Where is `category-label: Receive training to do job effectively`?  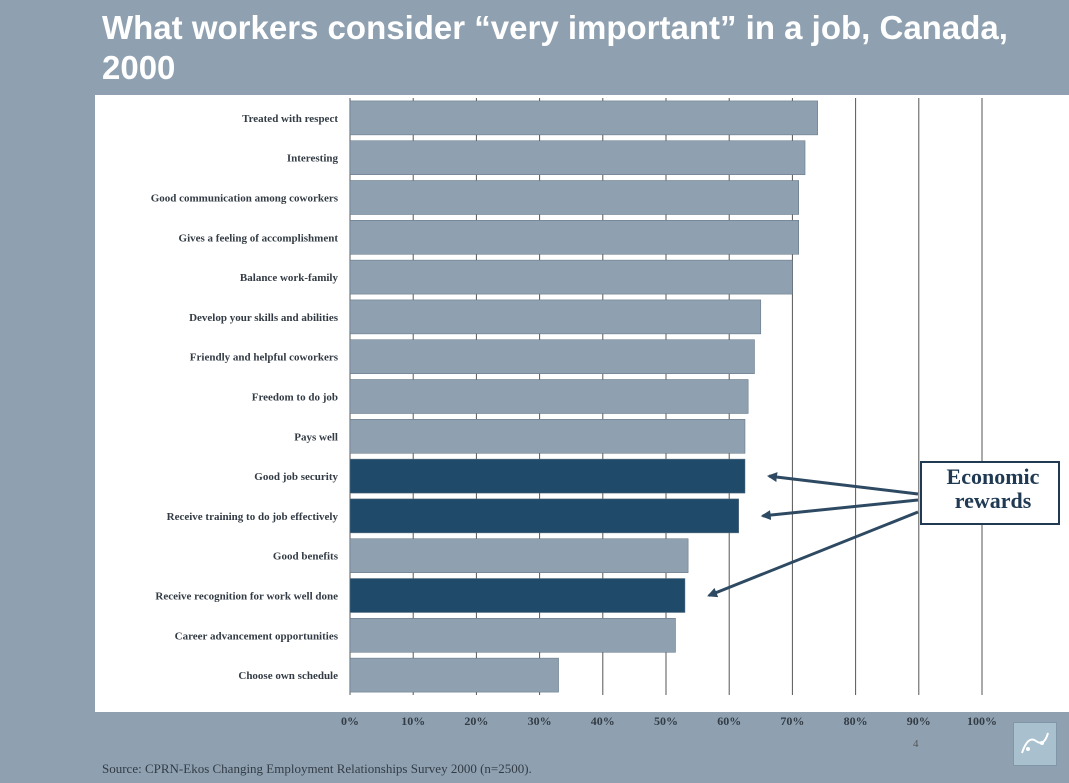
category-label: Receive training to do job effectively is located at coordinates (253, 517).